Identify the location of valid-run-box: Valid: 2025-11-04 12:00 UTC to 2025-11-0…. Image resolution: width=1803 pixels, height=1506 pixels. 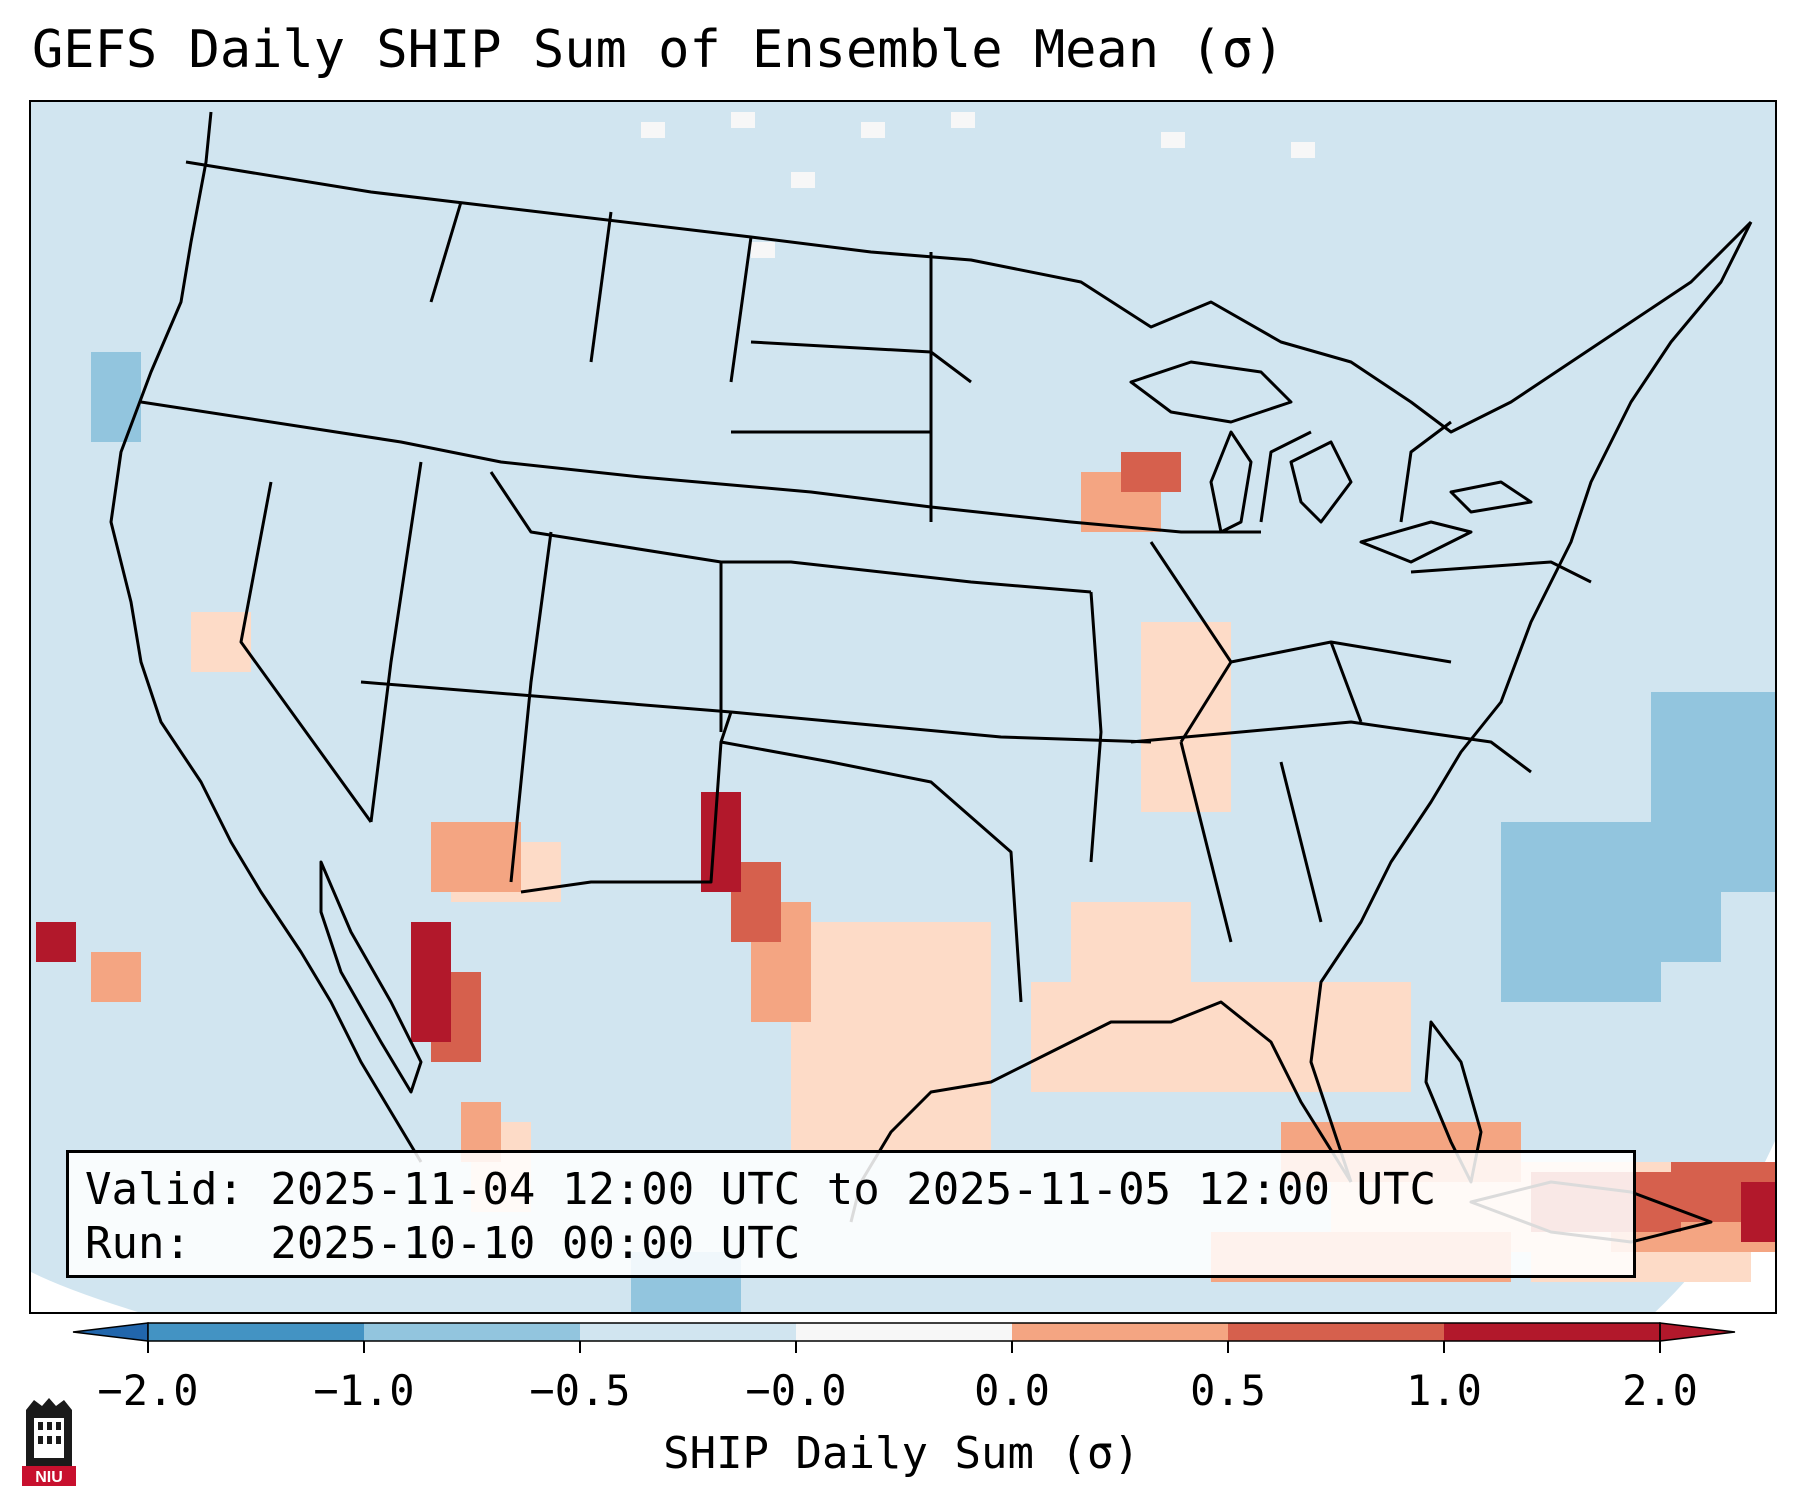
(851, 1214).